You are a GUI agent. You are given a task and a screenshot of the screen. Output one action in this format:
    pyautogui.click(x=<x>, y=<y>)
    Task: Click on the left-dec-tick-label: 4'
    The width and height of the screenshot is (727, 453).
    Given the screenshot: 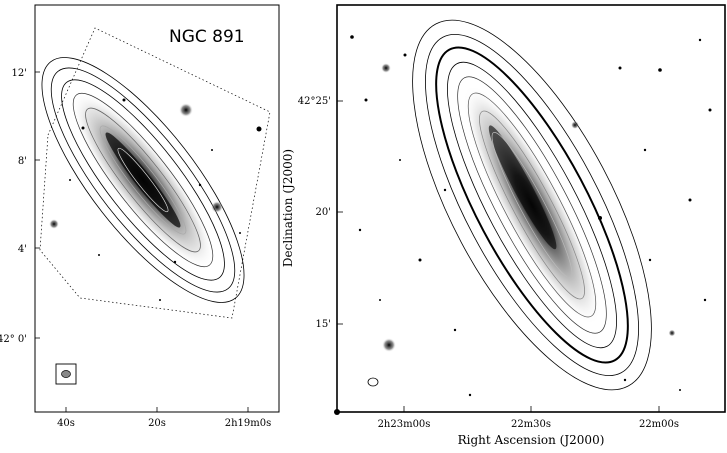 What is the action you would take?
    pyautogui.click(x=22, y=249)
    